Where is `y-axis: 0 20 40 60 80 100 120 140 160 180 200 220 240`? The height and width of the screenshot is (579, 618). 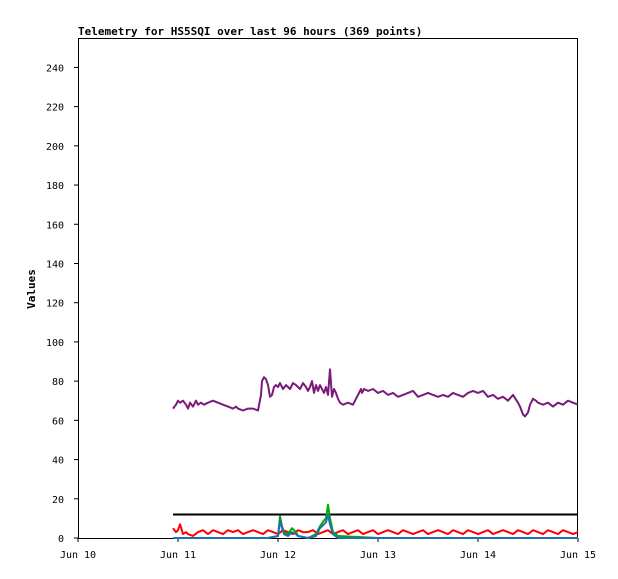 y-axis: 0 20 40 60 80 100 120 140 160 180 200 220 240 is located at coordinates (62, 304).